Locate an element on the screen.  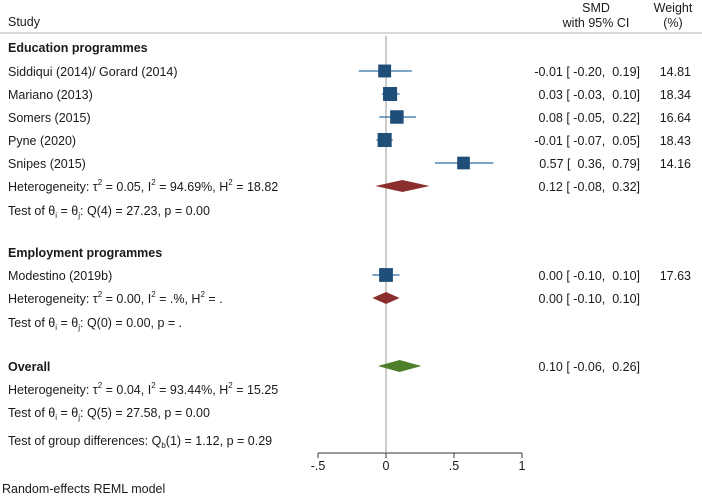
weight-text: 18.34 is located at coordinates (675, 95).